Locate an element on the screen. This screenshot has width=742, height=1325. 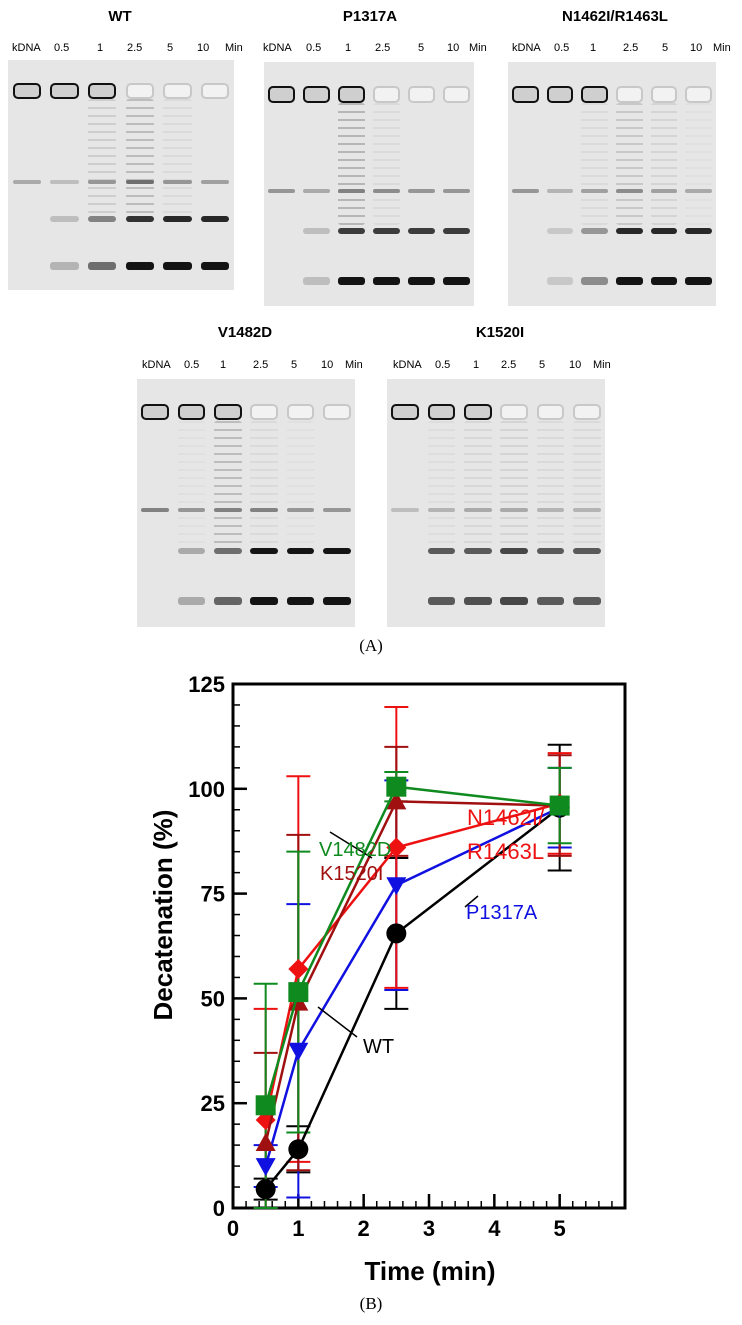
annotation-wt: WT is located at coordinates (378, 1047).